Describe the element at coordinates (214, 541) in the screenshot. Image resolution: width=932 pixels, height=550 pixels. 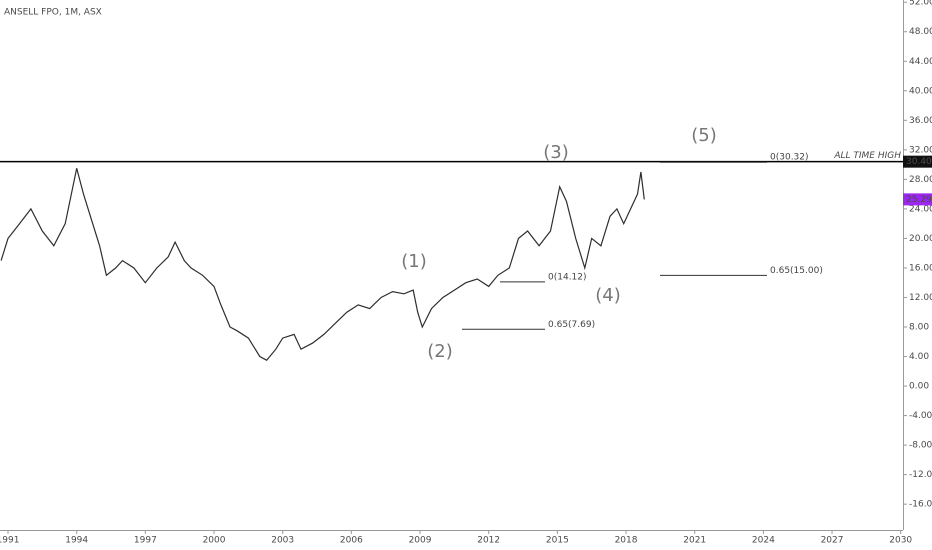
I see `x-tick-label: 2000` at that location.